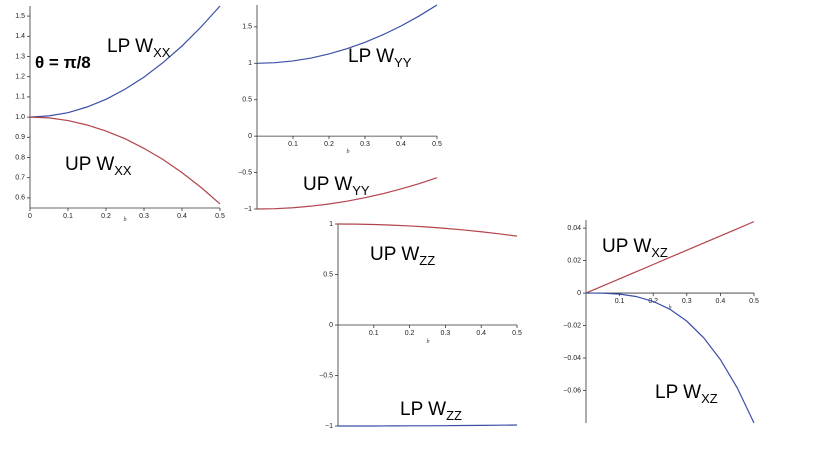  Describe the element at coordinates (30, 216) in the screenshot. I see `x-tick-label: 0` at that location.